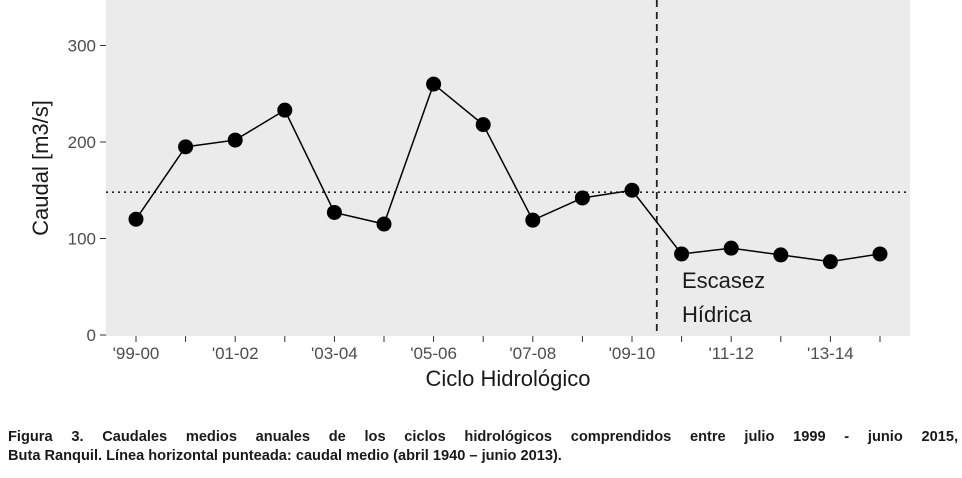 The height and width of the screenshot is (478, 962). Describe the element at coordinates (730, 353) in the screenshot. I see `x-tick-label: '11-12` at that location.